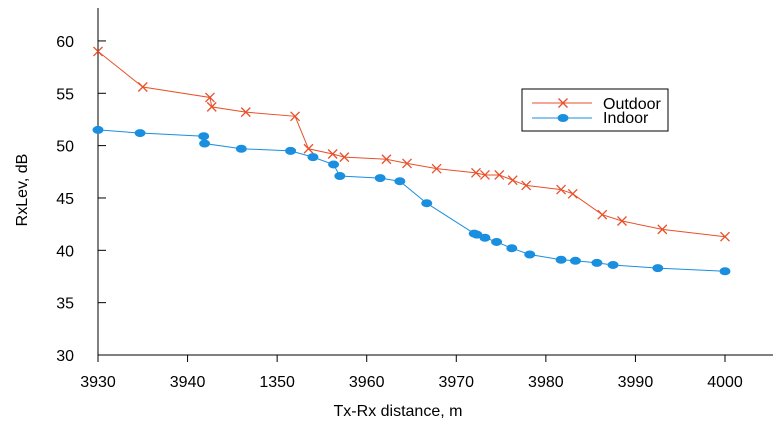 The width and height of the screenshot is (777, 425). I want to click on legend: Outdoor Indoor, so click(595, 110).